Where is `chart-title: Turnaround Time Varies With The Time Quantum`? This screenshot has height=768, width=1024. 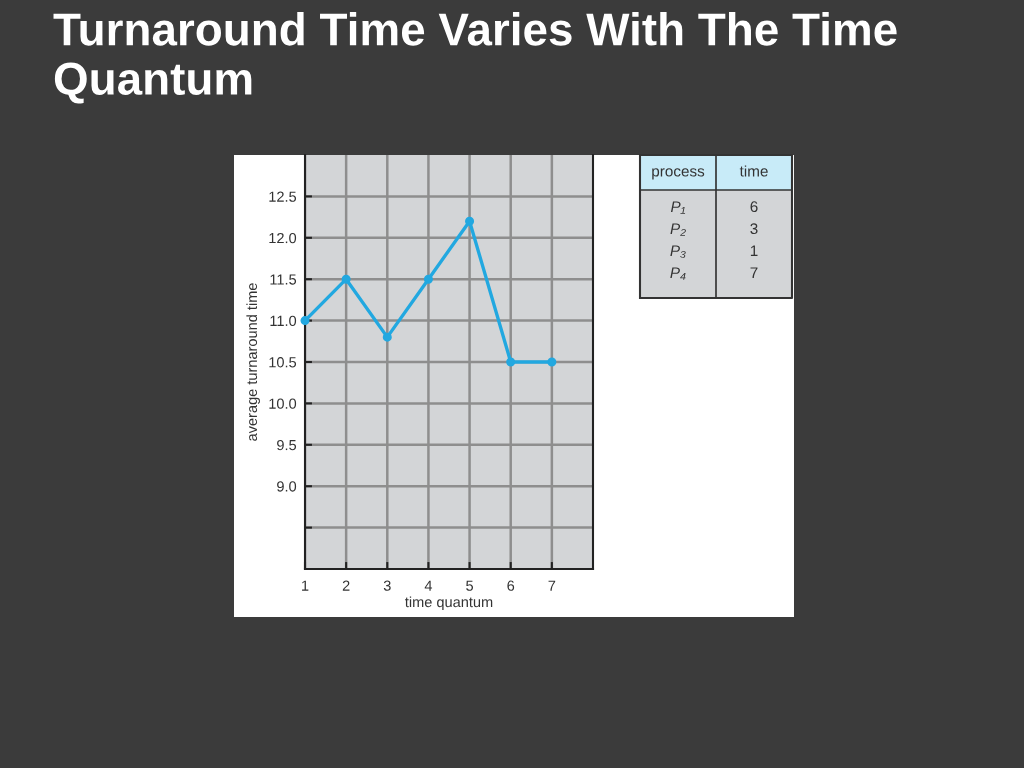 chart-title: Turnaround Time Varies With The Time Quantum is located at coordinates (475, 58).